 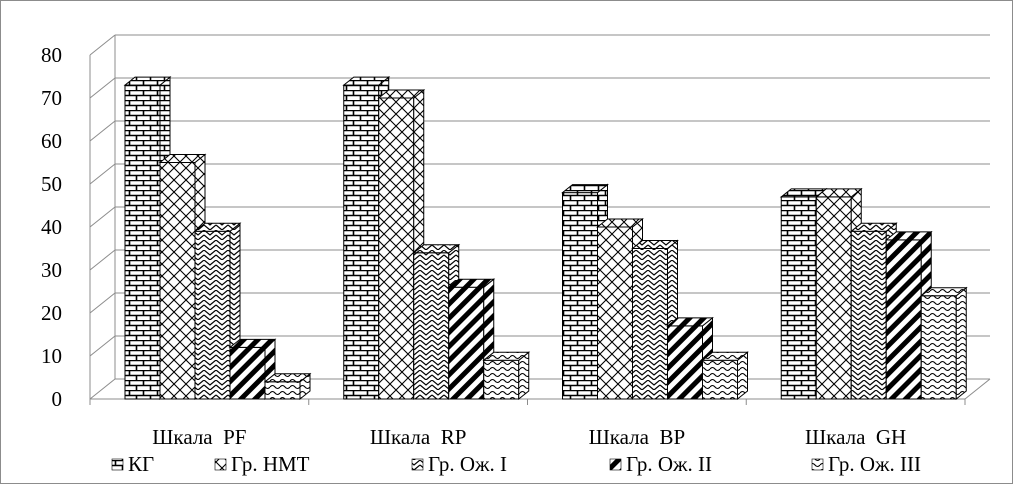 What do you see at coordinates (874, 464) in the screenshot?
I see `legend-label: Гр. Ож. III` at bounding box center [874, 464].